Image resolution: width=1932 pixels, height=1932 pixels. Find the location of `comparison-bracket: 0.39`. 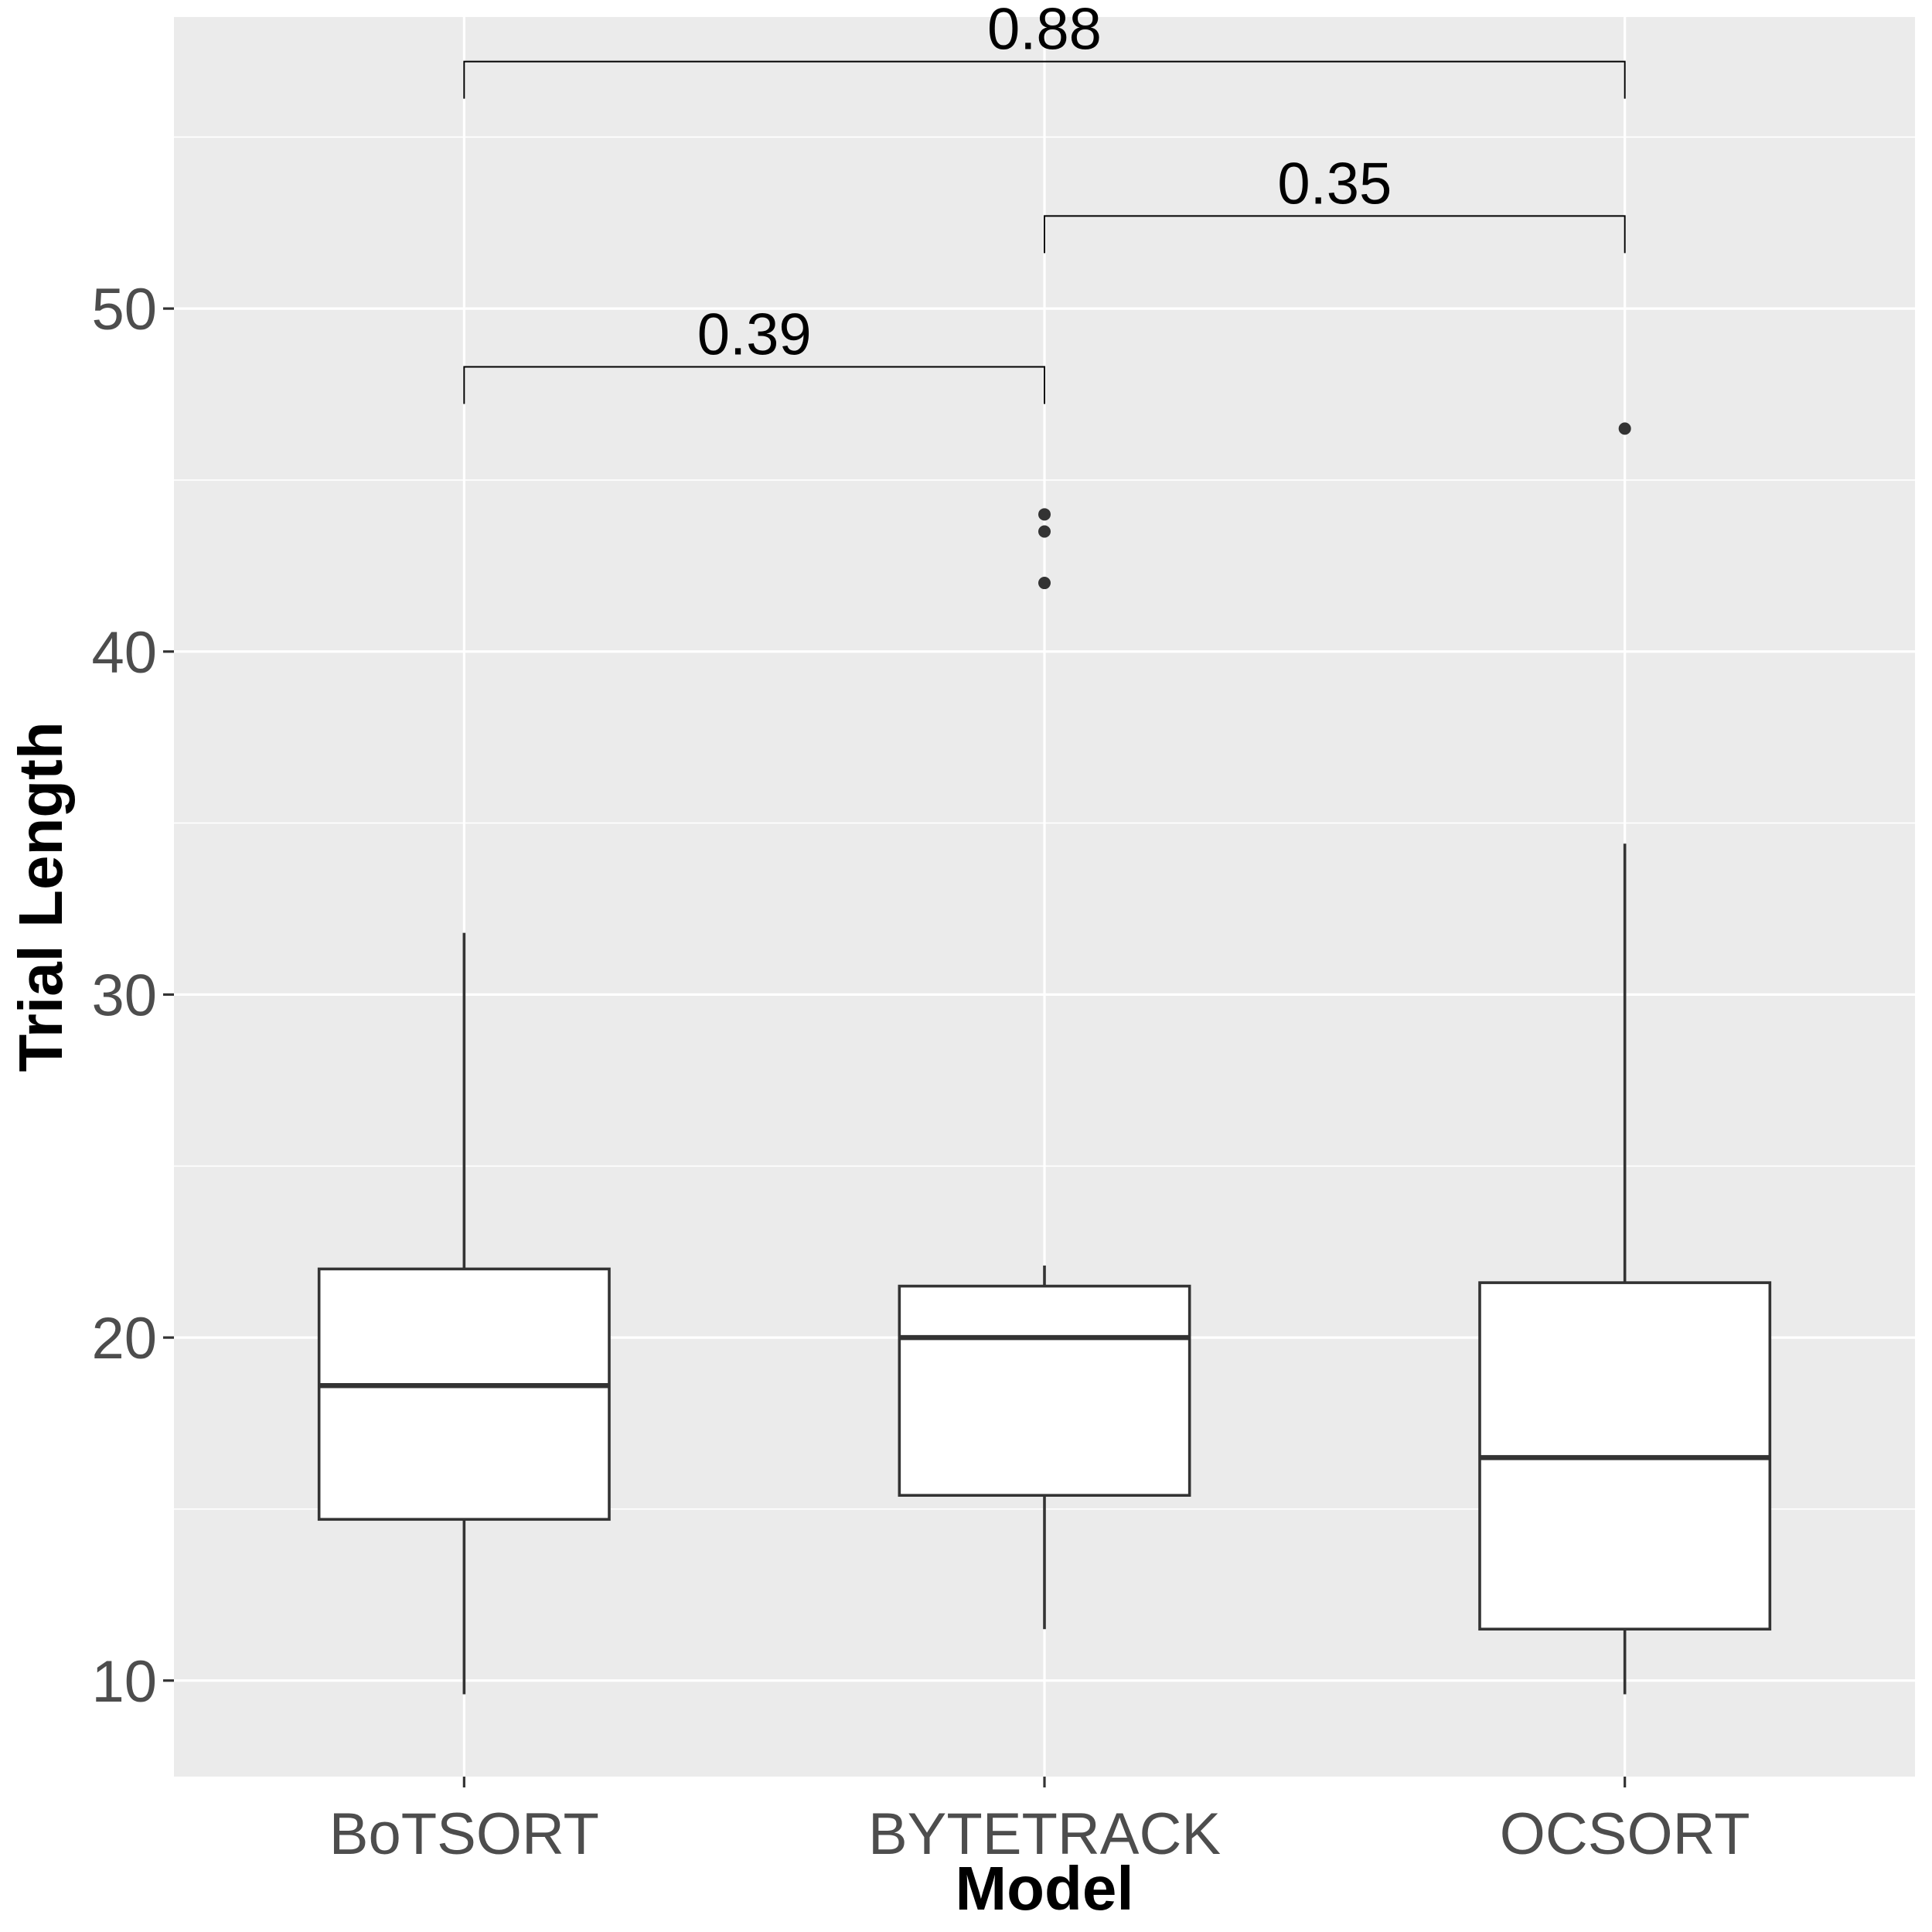

comparison-bracket: 0.39 is located at coordinates (754, 353).